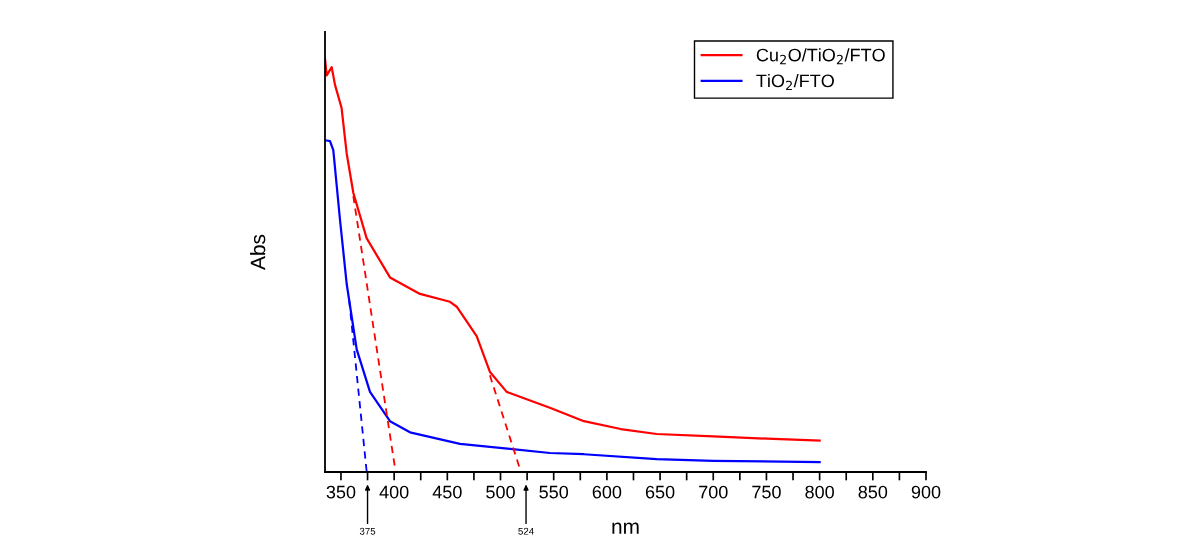  What do you see at coordinates (258, 252) in the screenshot?
I see `y-axis-title: Abs` at bounding box center [258, 252].